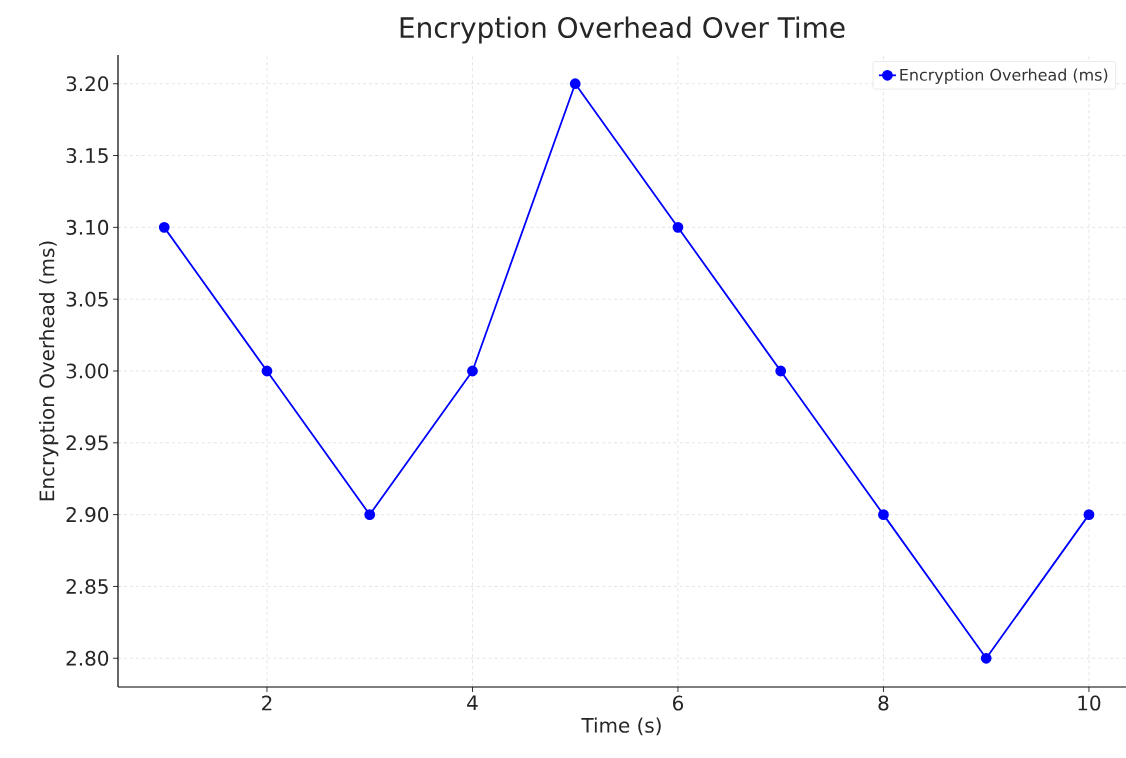 The width and height of the screenshot is (1126, 758). I want to click on x-tick-label: 2, so click(267, 703).